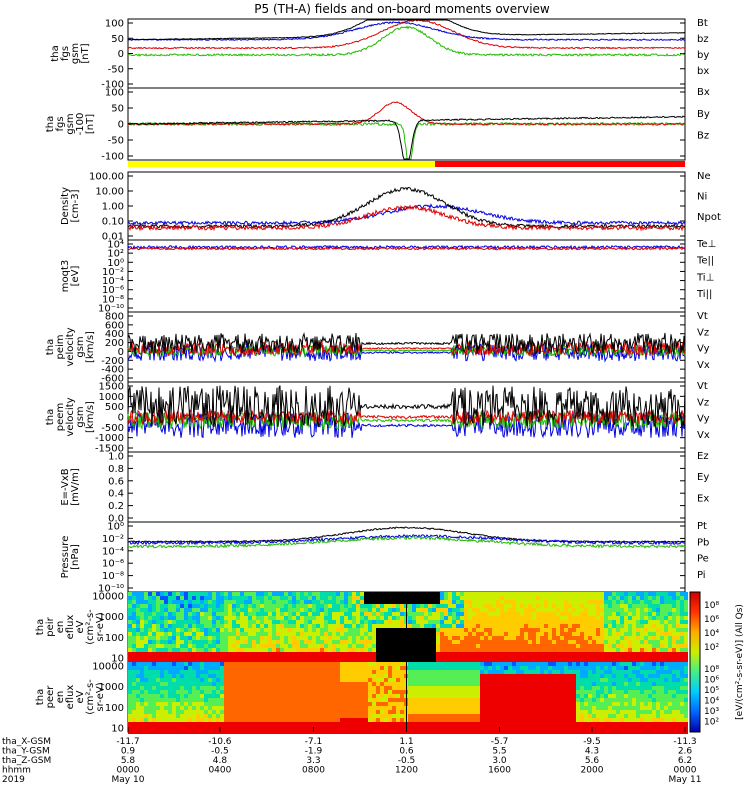 The height and width of the screenshot is (800, 750). I want to click on y-tick-label: 10, so click(117, 659).